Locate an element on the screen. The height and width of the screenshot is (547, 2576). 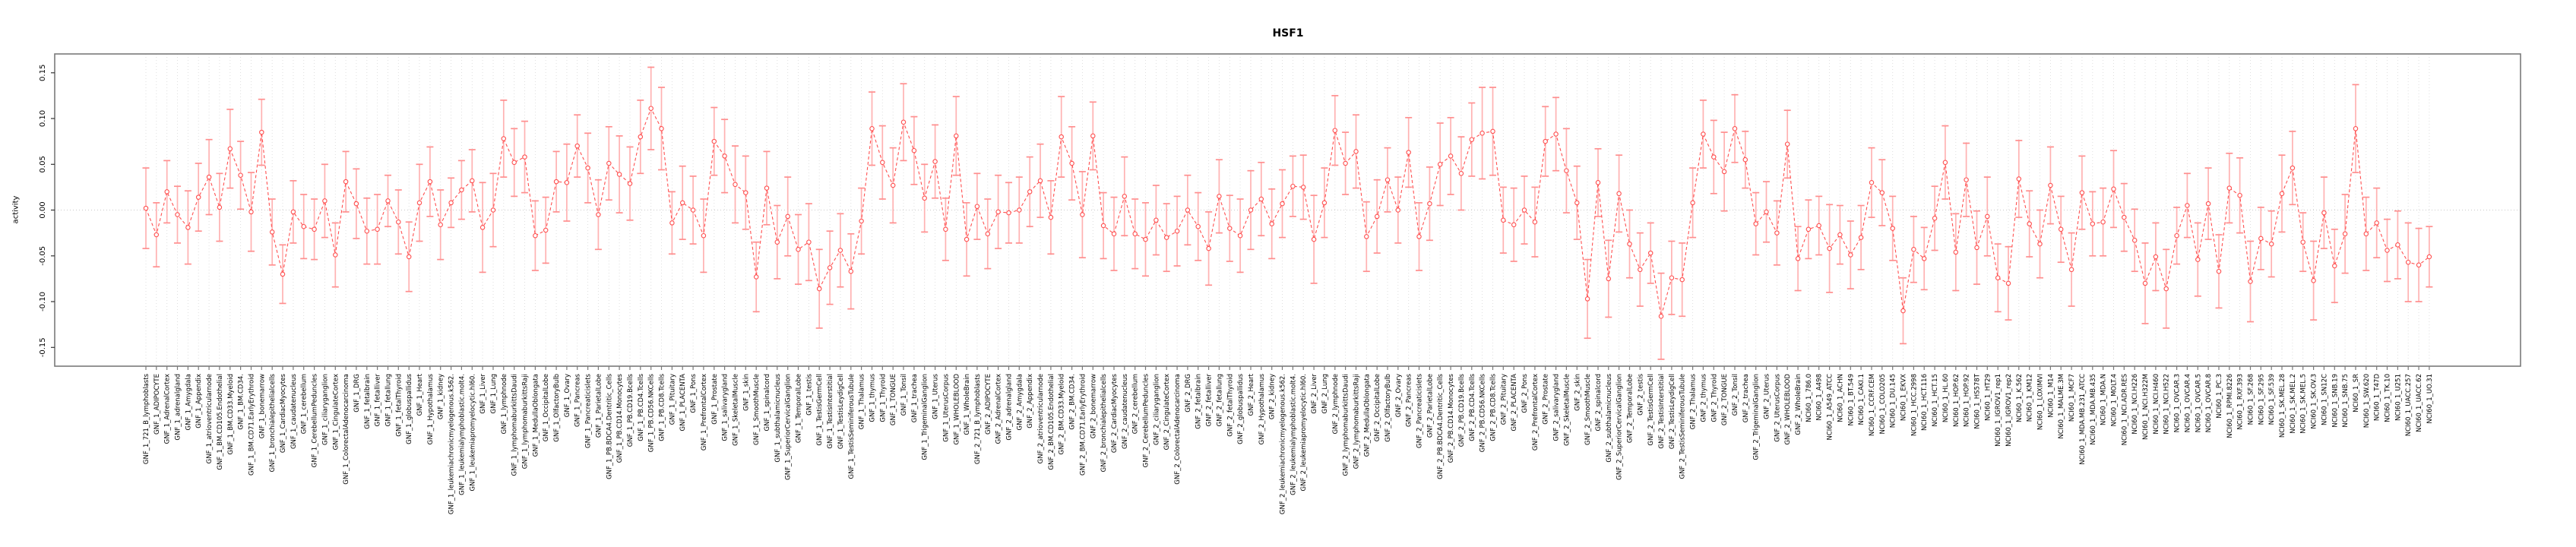
x-tick-label: GNF_1_TemporalLobe is located at coordinates (799, 408).